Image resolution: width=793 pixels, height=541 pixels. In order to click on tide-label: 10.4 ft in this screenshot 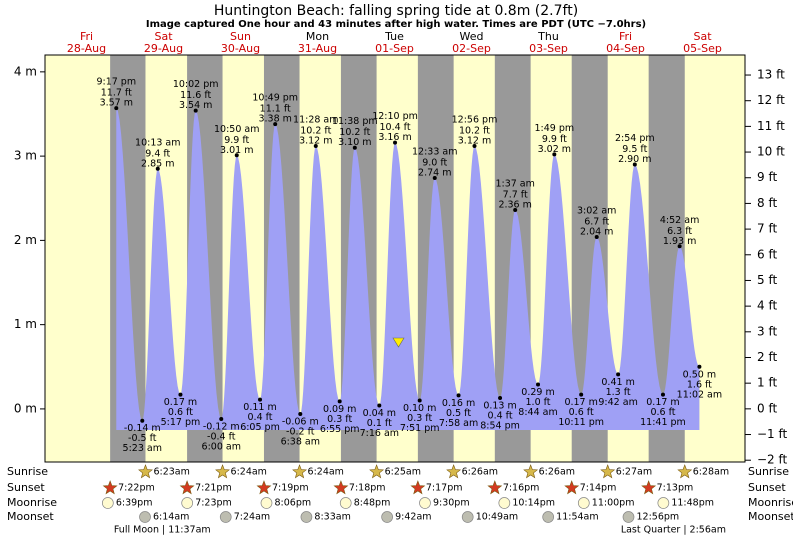, I will do `click(394, 127)`.